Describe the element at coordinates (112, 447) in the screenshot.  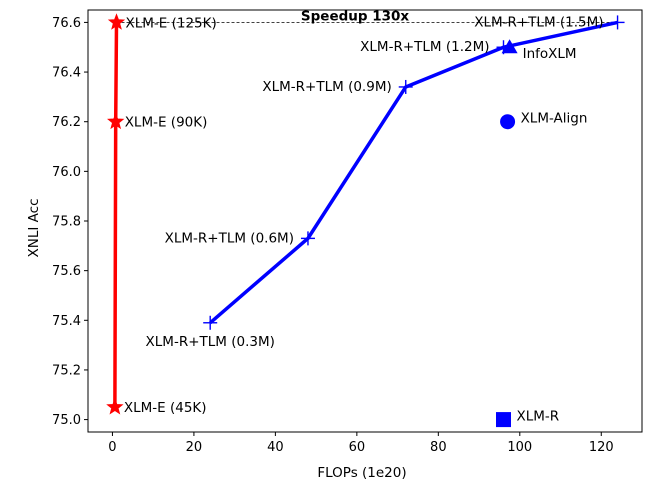
I see `x-tick-label: 0` at that location.